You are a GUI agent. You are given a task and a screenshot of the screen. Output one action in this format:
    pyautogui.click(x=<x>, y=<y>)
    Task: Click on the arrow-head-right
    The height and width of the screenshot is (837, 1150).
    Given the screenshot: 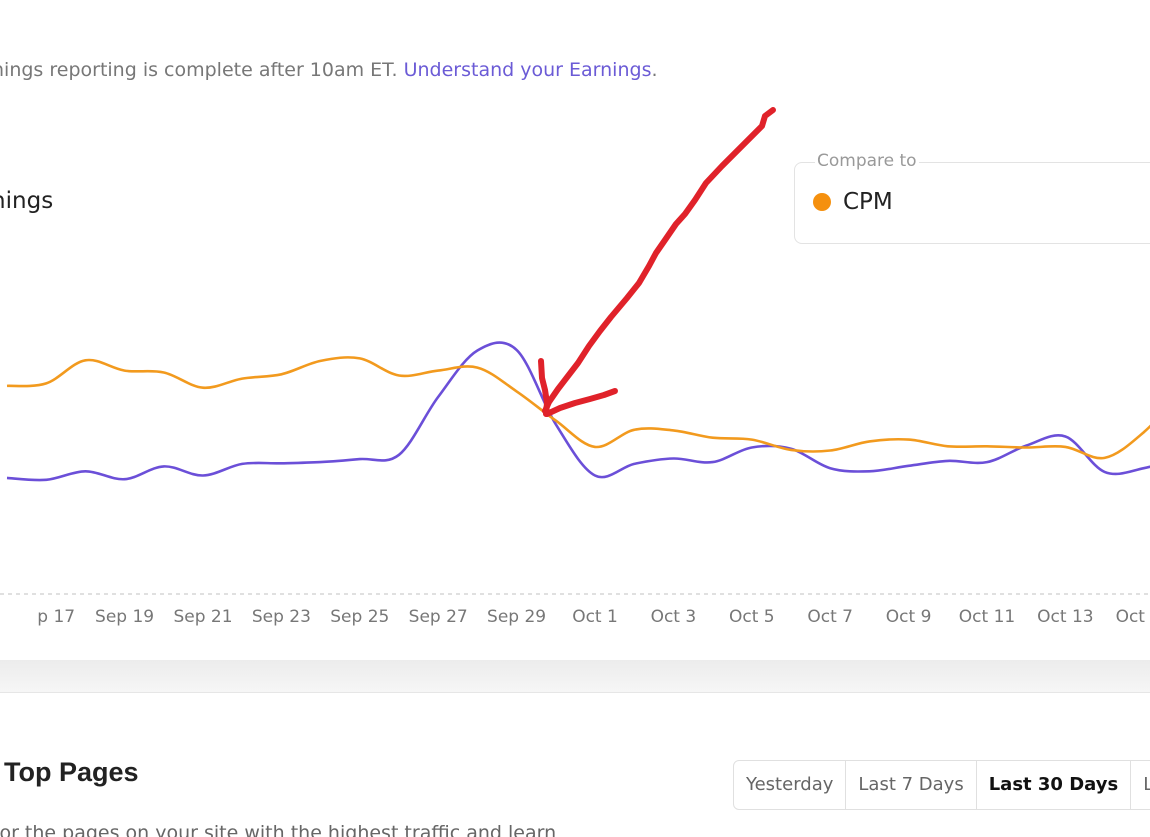 What is the action you would take?
    pyautogui.click(x=581, y=402)
    